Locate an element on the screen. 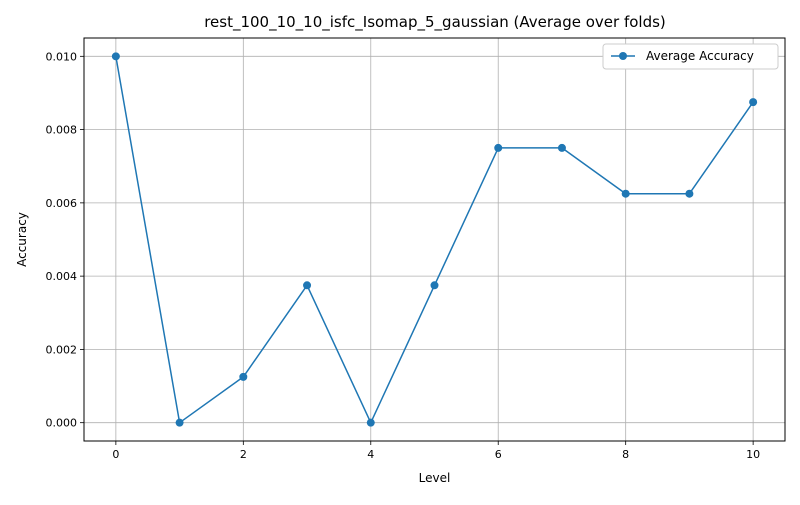 The height and width of the screenshot is (505, 800). y-tick-label: 0.000 is located at coordinates (62, 423).